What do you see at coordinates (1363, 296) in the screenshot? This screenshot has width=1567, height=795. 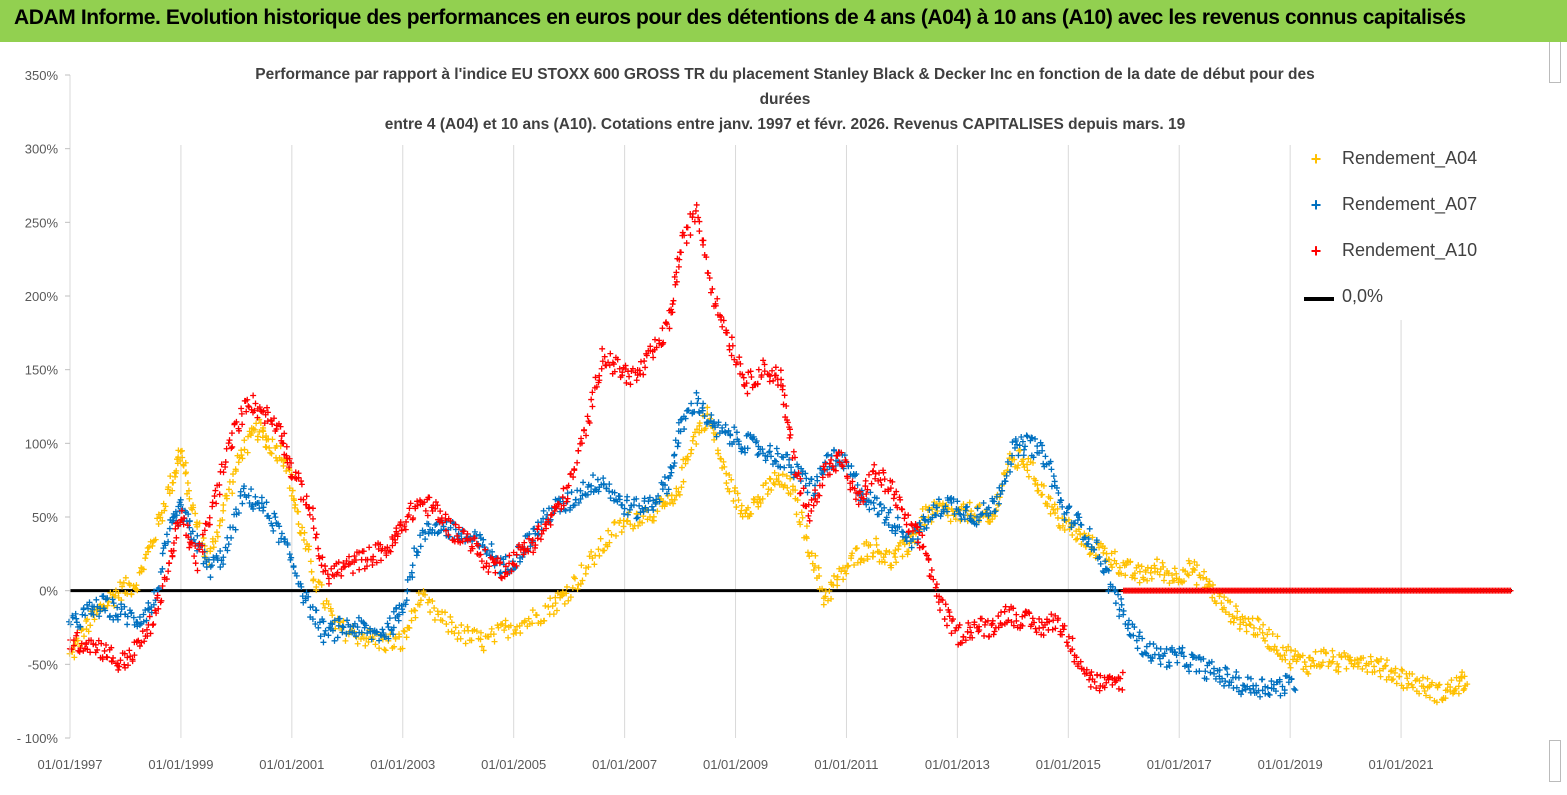 I see `legend-label-zero: 0,0%` at bounding box center [1363, 296].